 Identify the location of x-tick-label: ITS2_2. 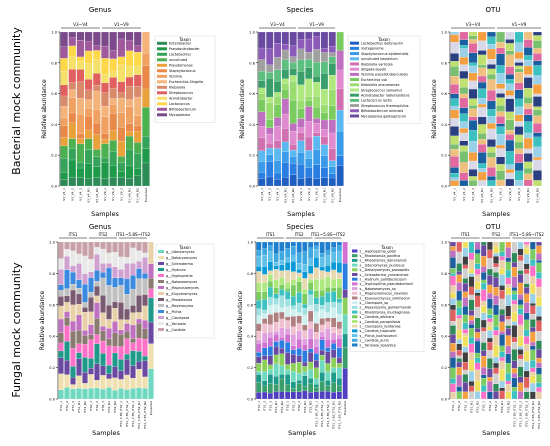
(490, 406).